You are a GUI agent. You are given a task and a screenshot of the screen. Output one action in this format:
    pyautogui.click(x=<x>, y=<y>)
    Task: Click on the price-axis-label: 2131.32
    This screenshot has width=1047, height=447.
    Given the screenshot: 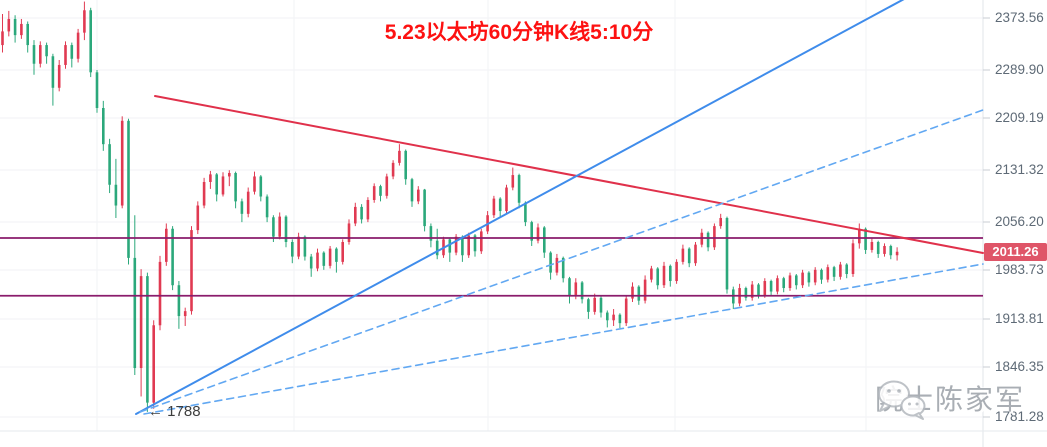 What is the action you would take?
    pyautogui.click(x=1019, y=169)
    